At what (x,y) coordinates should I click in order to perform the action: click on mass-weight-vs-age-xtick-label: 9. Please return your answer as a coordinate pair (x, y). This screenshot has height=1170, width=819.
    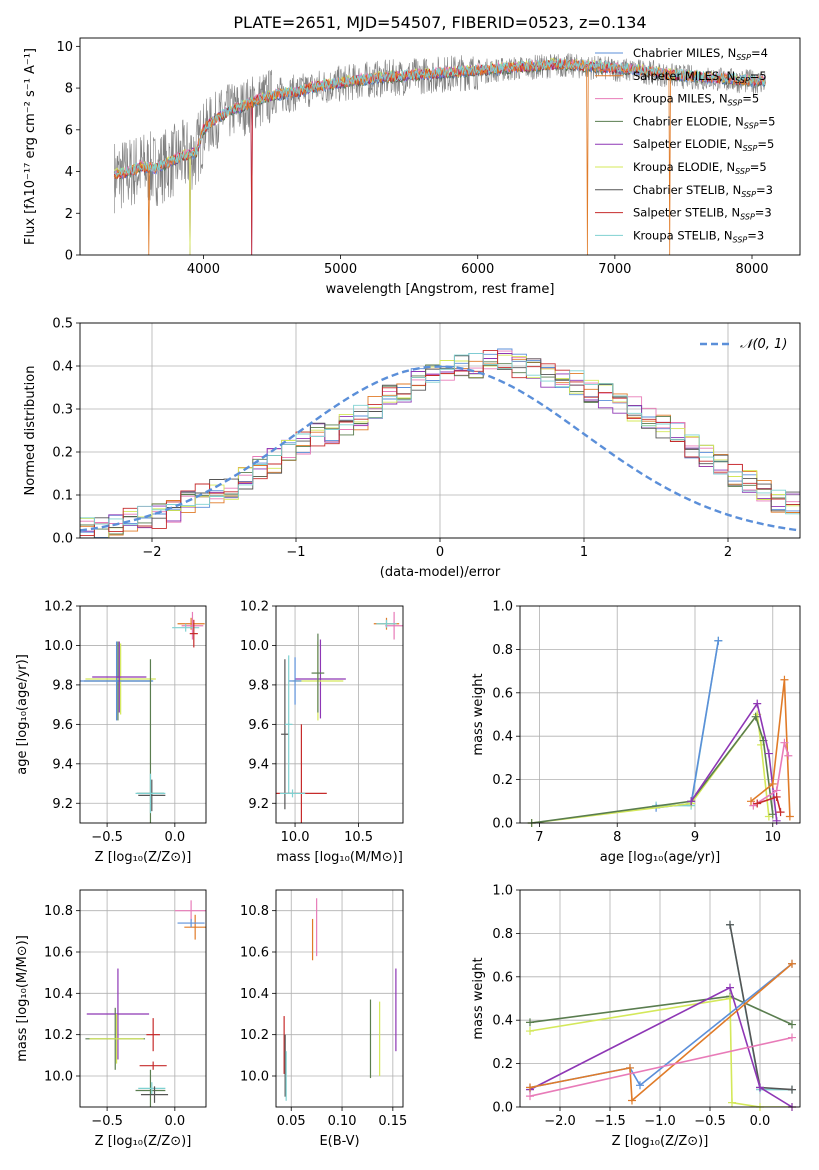
    Looking at the image, I should click on (695, 837).